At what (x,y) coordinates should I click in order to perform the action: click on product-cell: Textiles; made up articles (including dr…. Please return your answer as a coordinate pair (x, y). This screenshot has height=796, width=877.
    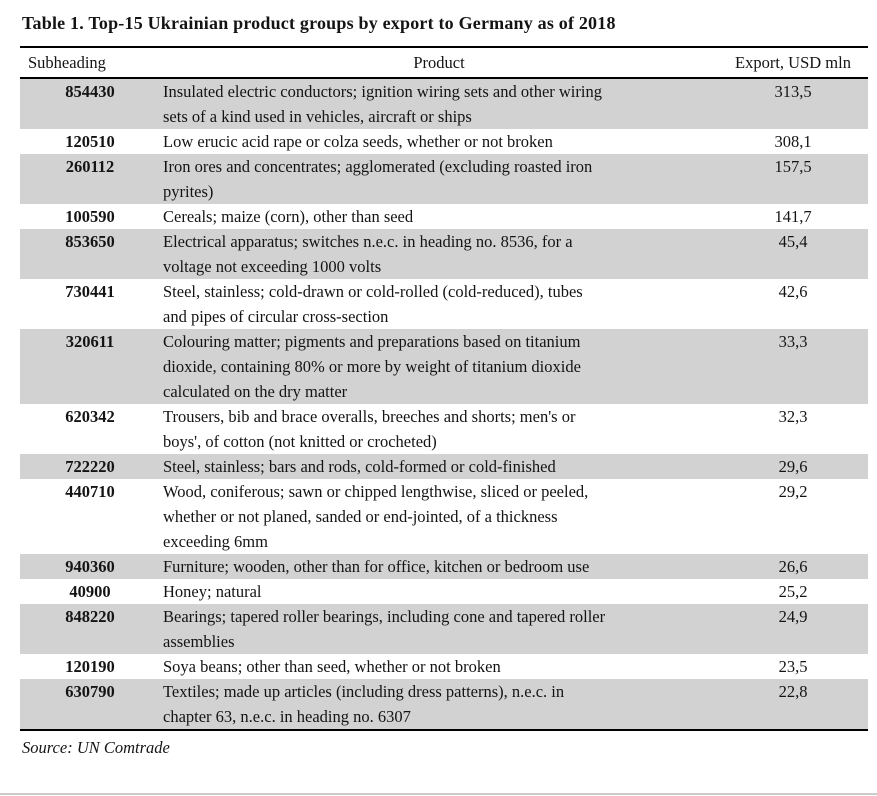
    Looking at the image, I should click on (364, 704).